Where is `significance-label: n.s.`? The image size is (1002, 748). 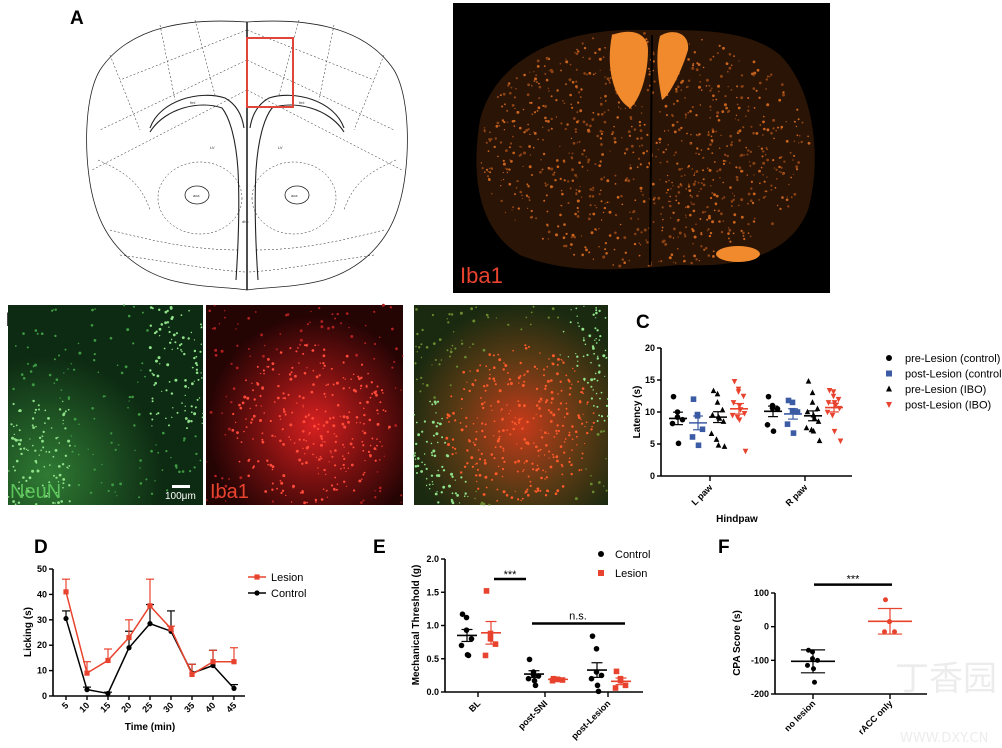 significance-label: n.s. is located at coordinates (578, 617).